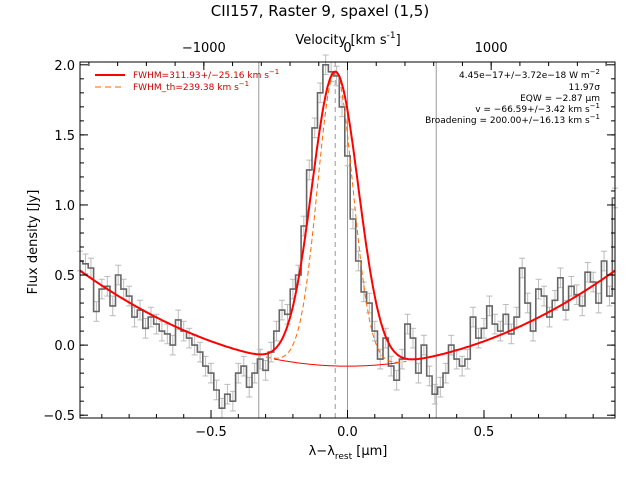  What do you see at coordinates (64, 346) in the screenshot?
I see `y-tick-label: 0.0` at bounding box center [64, 346].